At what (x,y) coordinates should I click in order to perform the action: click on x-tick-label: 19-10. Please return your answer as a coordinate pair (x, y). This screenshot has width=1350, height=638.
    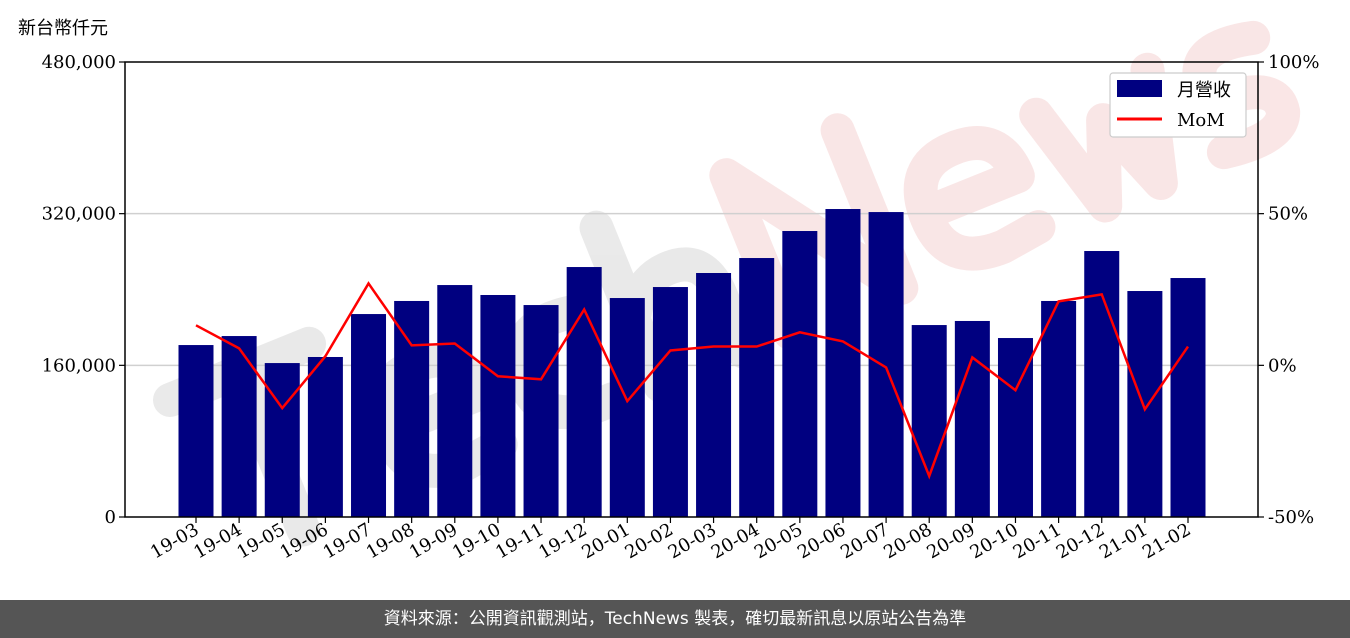
    Looking at the image, I should click on (476, 541).